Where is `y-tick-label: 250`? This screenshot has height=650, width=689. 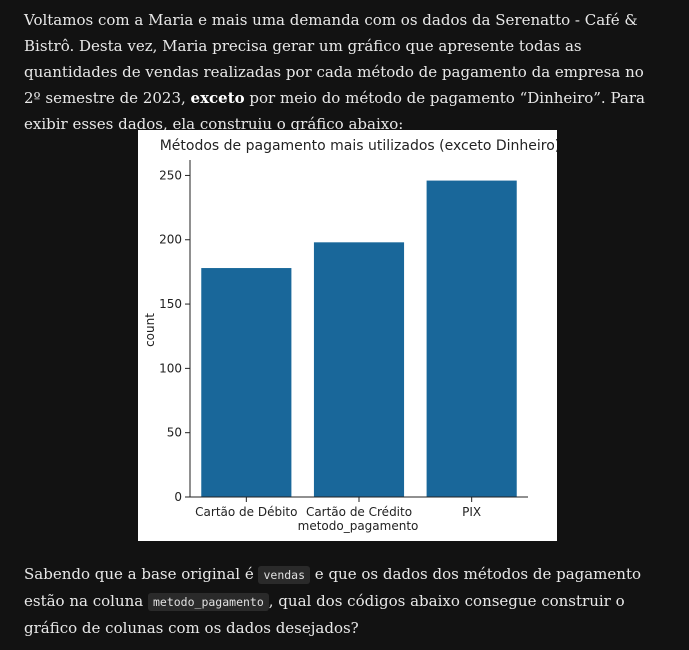 y-tick-label: 250 is located at coordinates (170, 175).